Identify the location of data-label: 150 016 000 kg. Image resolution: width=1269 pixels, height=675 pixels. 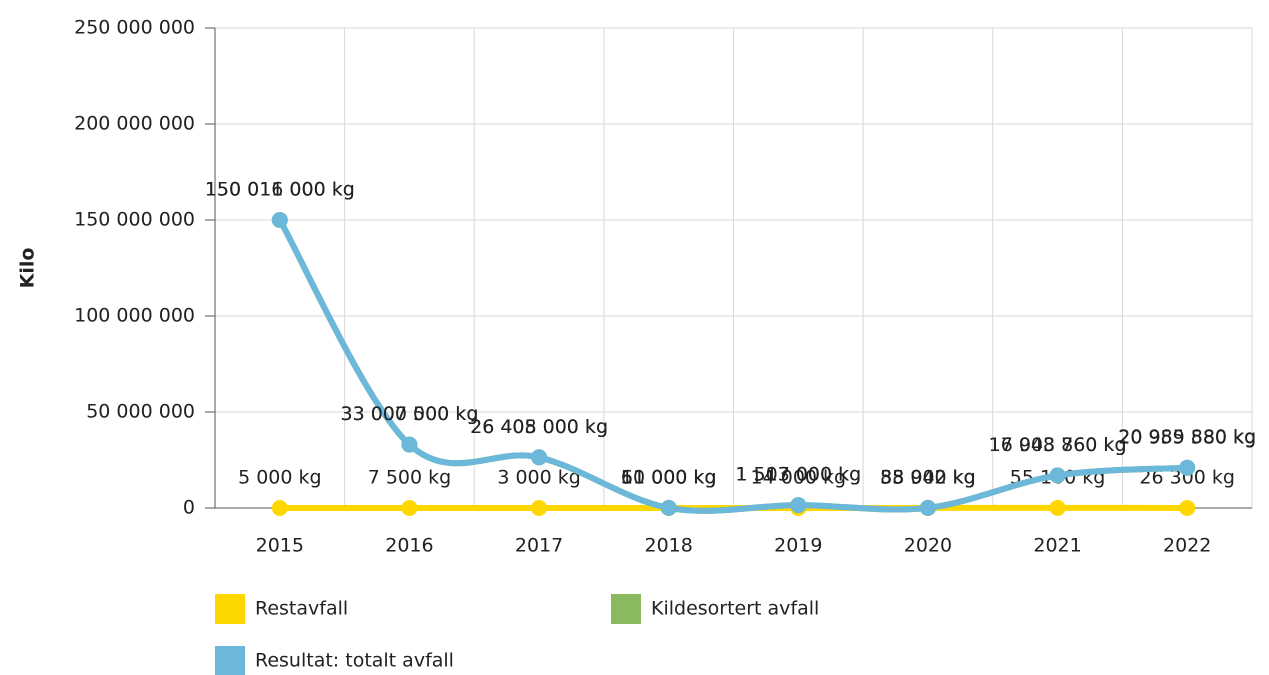
(280, 189).